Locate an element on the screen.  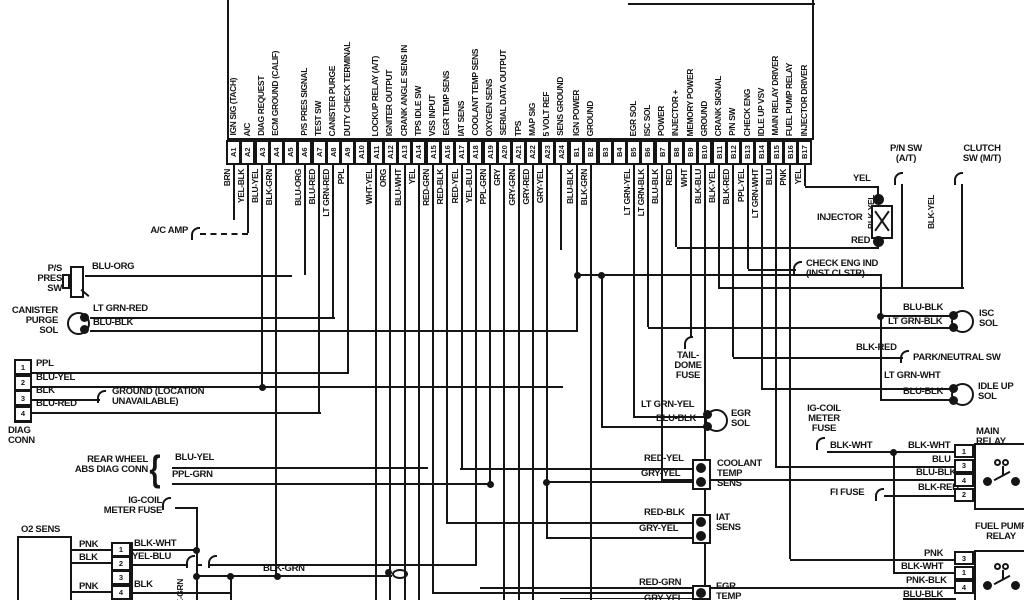
ecm-pin-A12: A12 is located at coordinates (390, 152).